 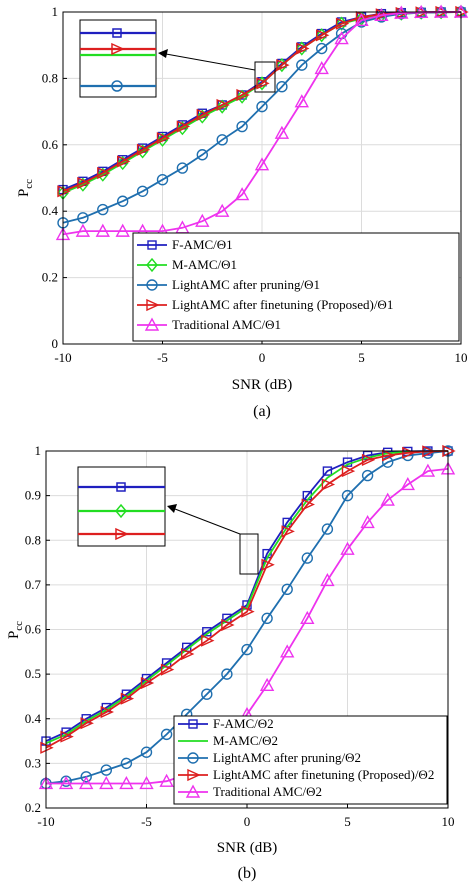 What do you see at coordinates (50, 144) in the screenshot?
I see `y-tick-label: 0.6` at bounding box center [50, 144].